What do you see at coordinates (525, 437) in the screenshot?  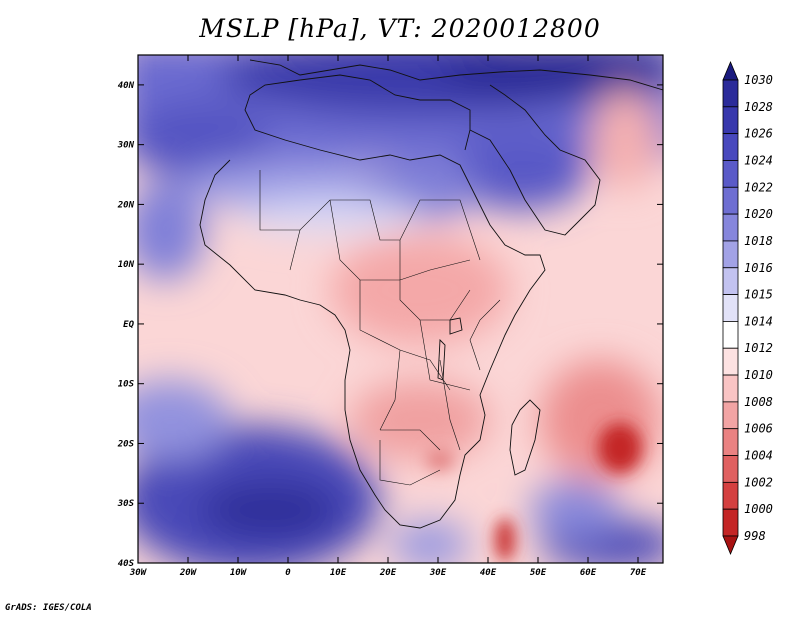 I see `madagascar-coastline` at bounding box center [525, 437].